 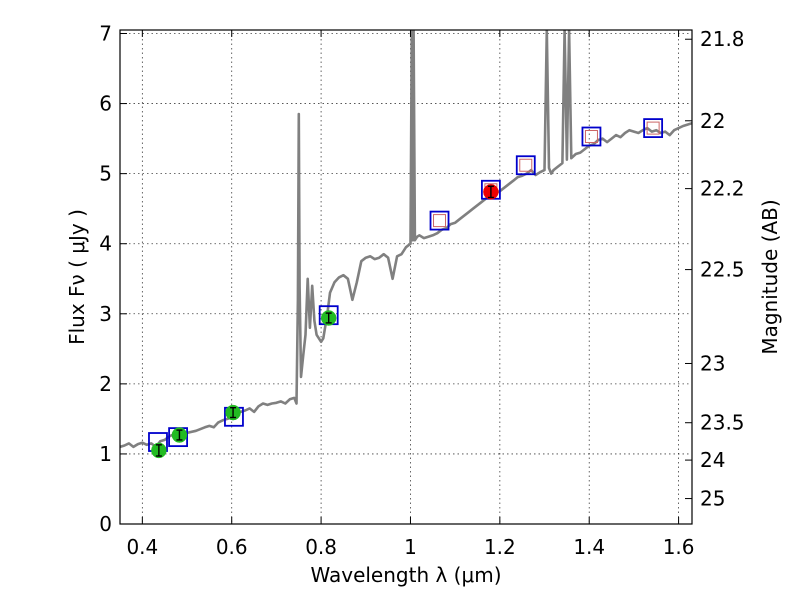 What do you see at coordinates (712, 363) in the screenshot?
I see `right-tick-label: 23` at bounding box center [712, 363].